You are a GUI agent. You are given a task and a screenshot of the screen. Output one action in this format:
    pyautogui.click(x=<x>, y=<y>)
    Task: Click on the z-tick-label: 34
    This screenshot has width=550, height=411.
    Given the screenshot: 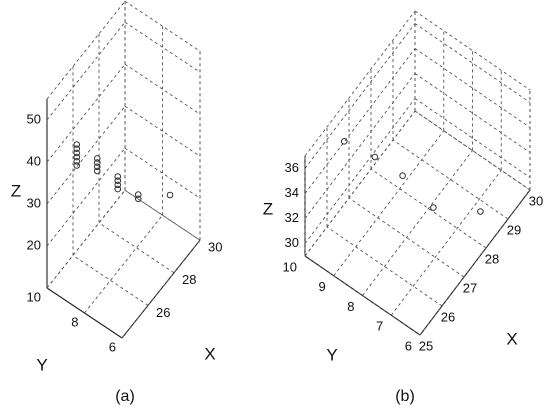 What is the action you would take?
    pyautogui.click(x=292, y=192)
    